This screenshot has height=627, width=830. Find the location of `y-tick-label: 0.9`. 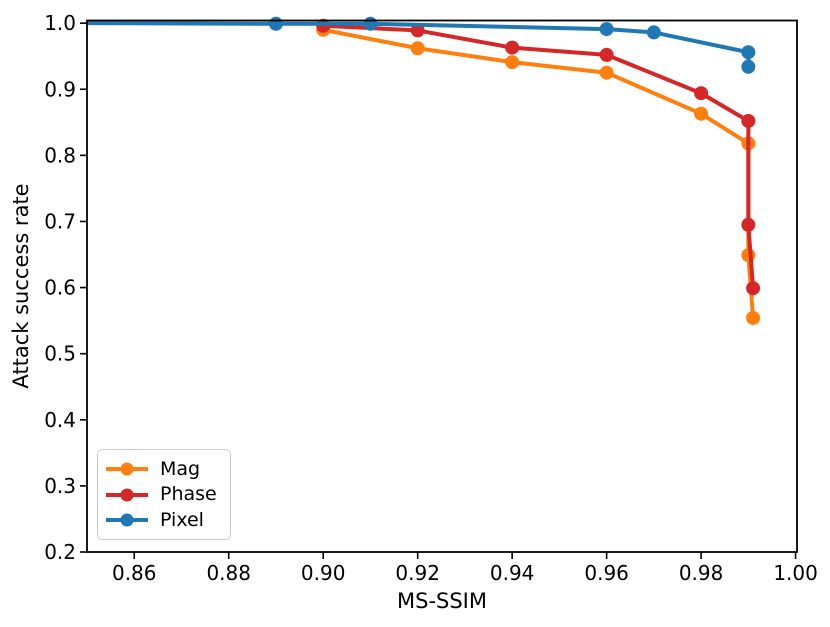

y-tick-label: 0.9 is located at coordinates (60, 89).